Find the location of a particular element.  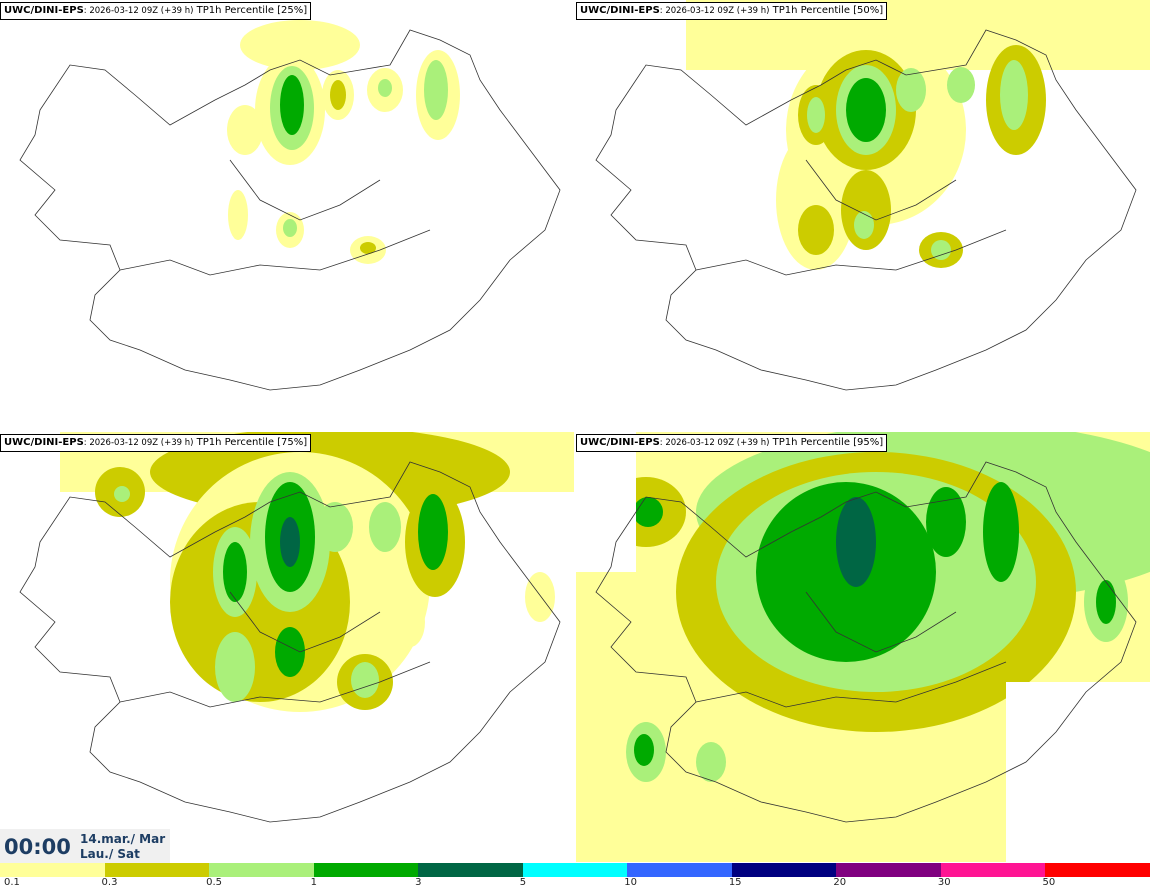

date-line-2: Lau./ Sat is located at coordinates (110, 854).